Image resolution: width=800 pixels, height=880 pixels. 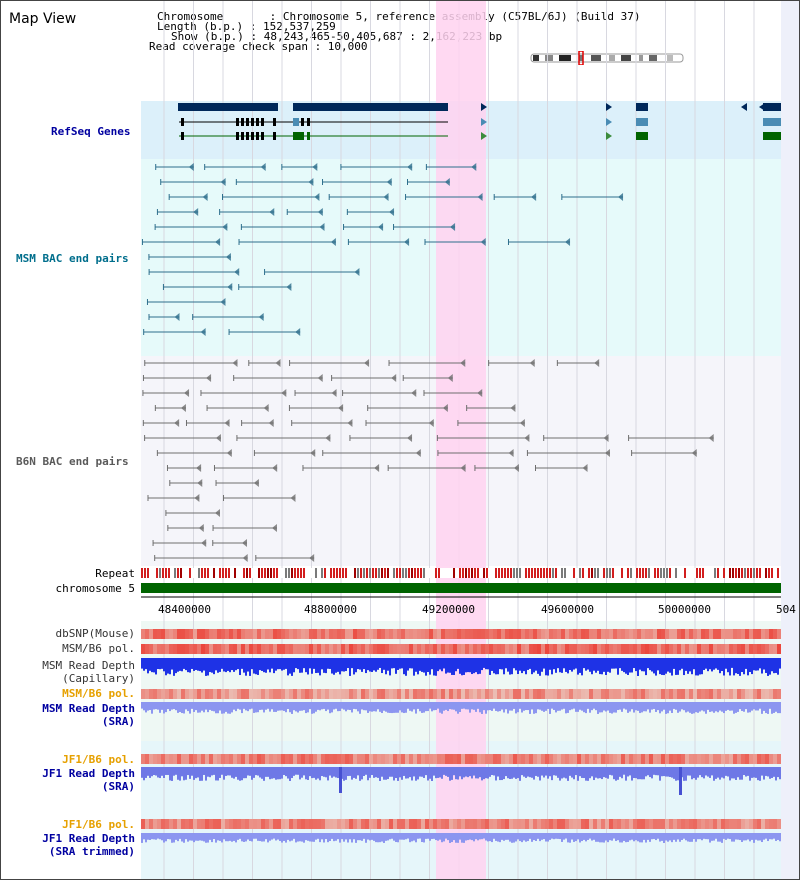 What do you see at coordinates (88, 665) in the screenshot?
I see `track-label-msm-depth-capillary: MSM Read Depth` at bounding box center [88, 665].